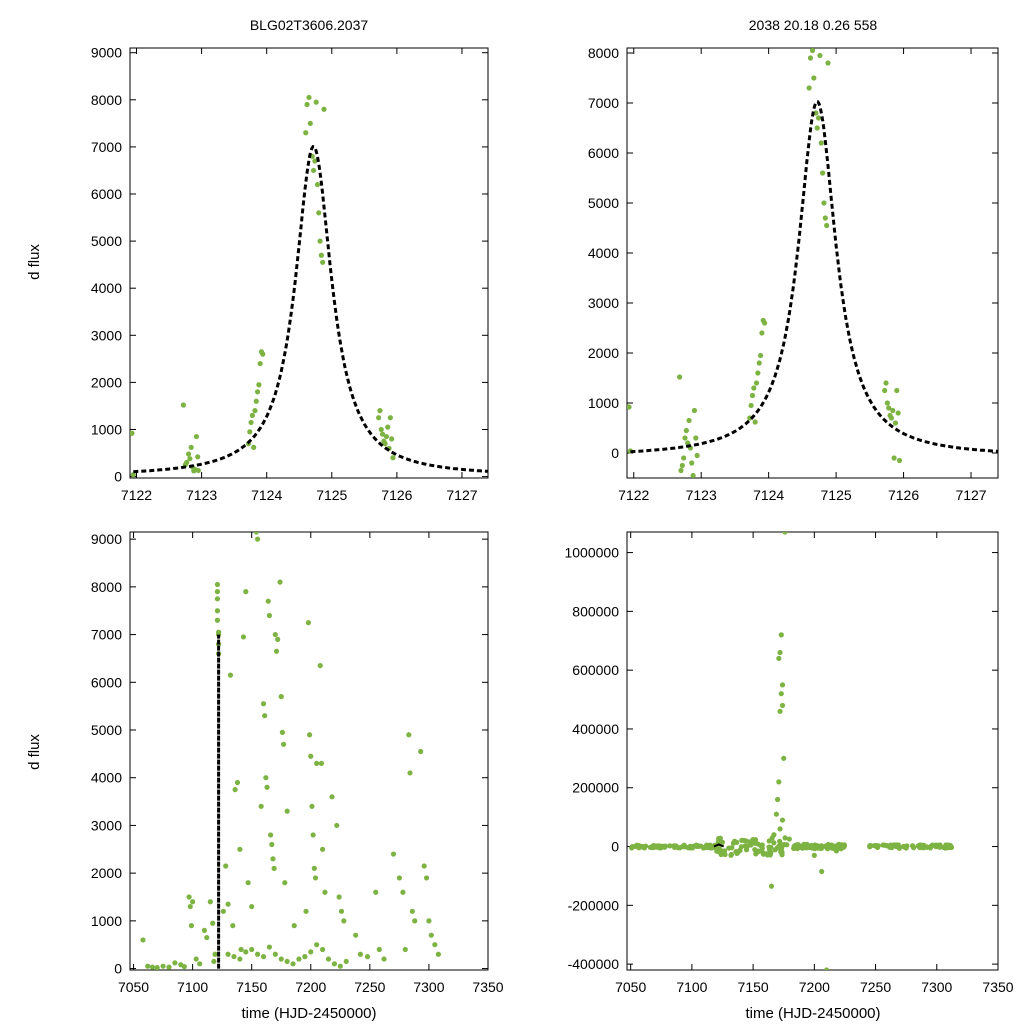 The height and width of the screenshot is (1024, 1024). Describe the element at coordinates (936, 987) in the screenshot. I see `x-tick-label: 7300` at that location.